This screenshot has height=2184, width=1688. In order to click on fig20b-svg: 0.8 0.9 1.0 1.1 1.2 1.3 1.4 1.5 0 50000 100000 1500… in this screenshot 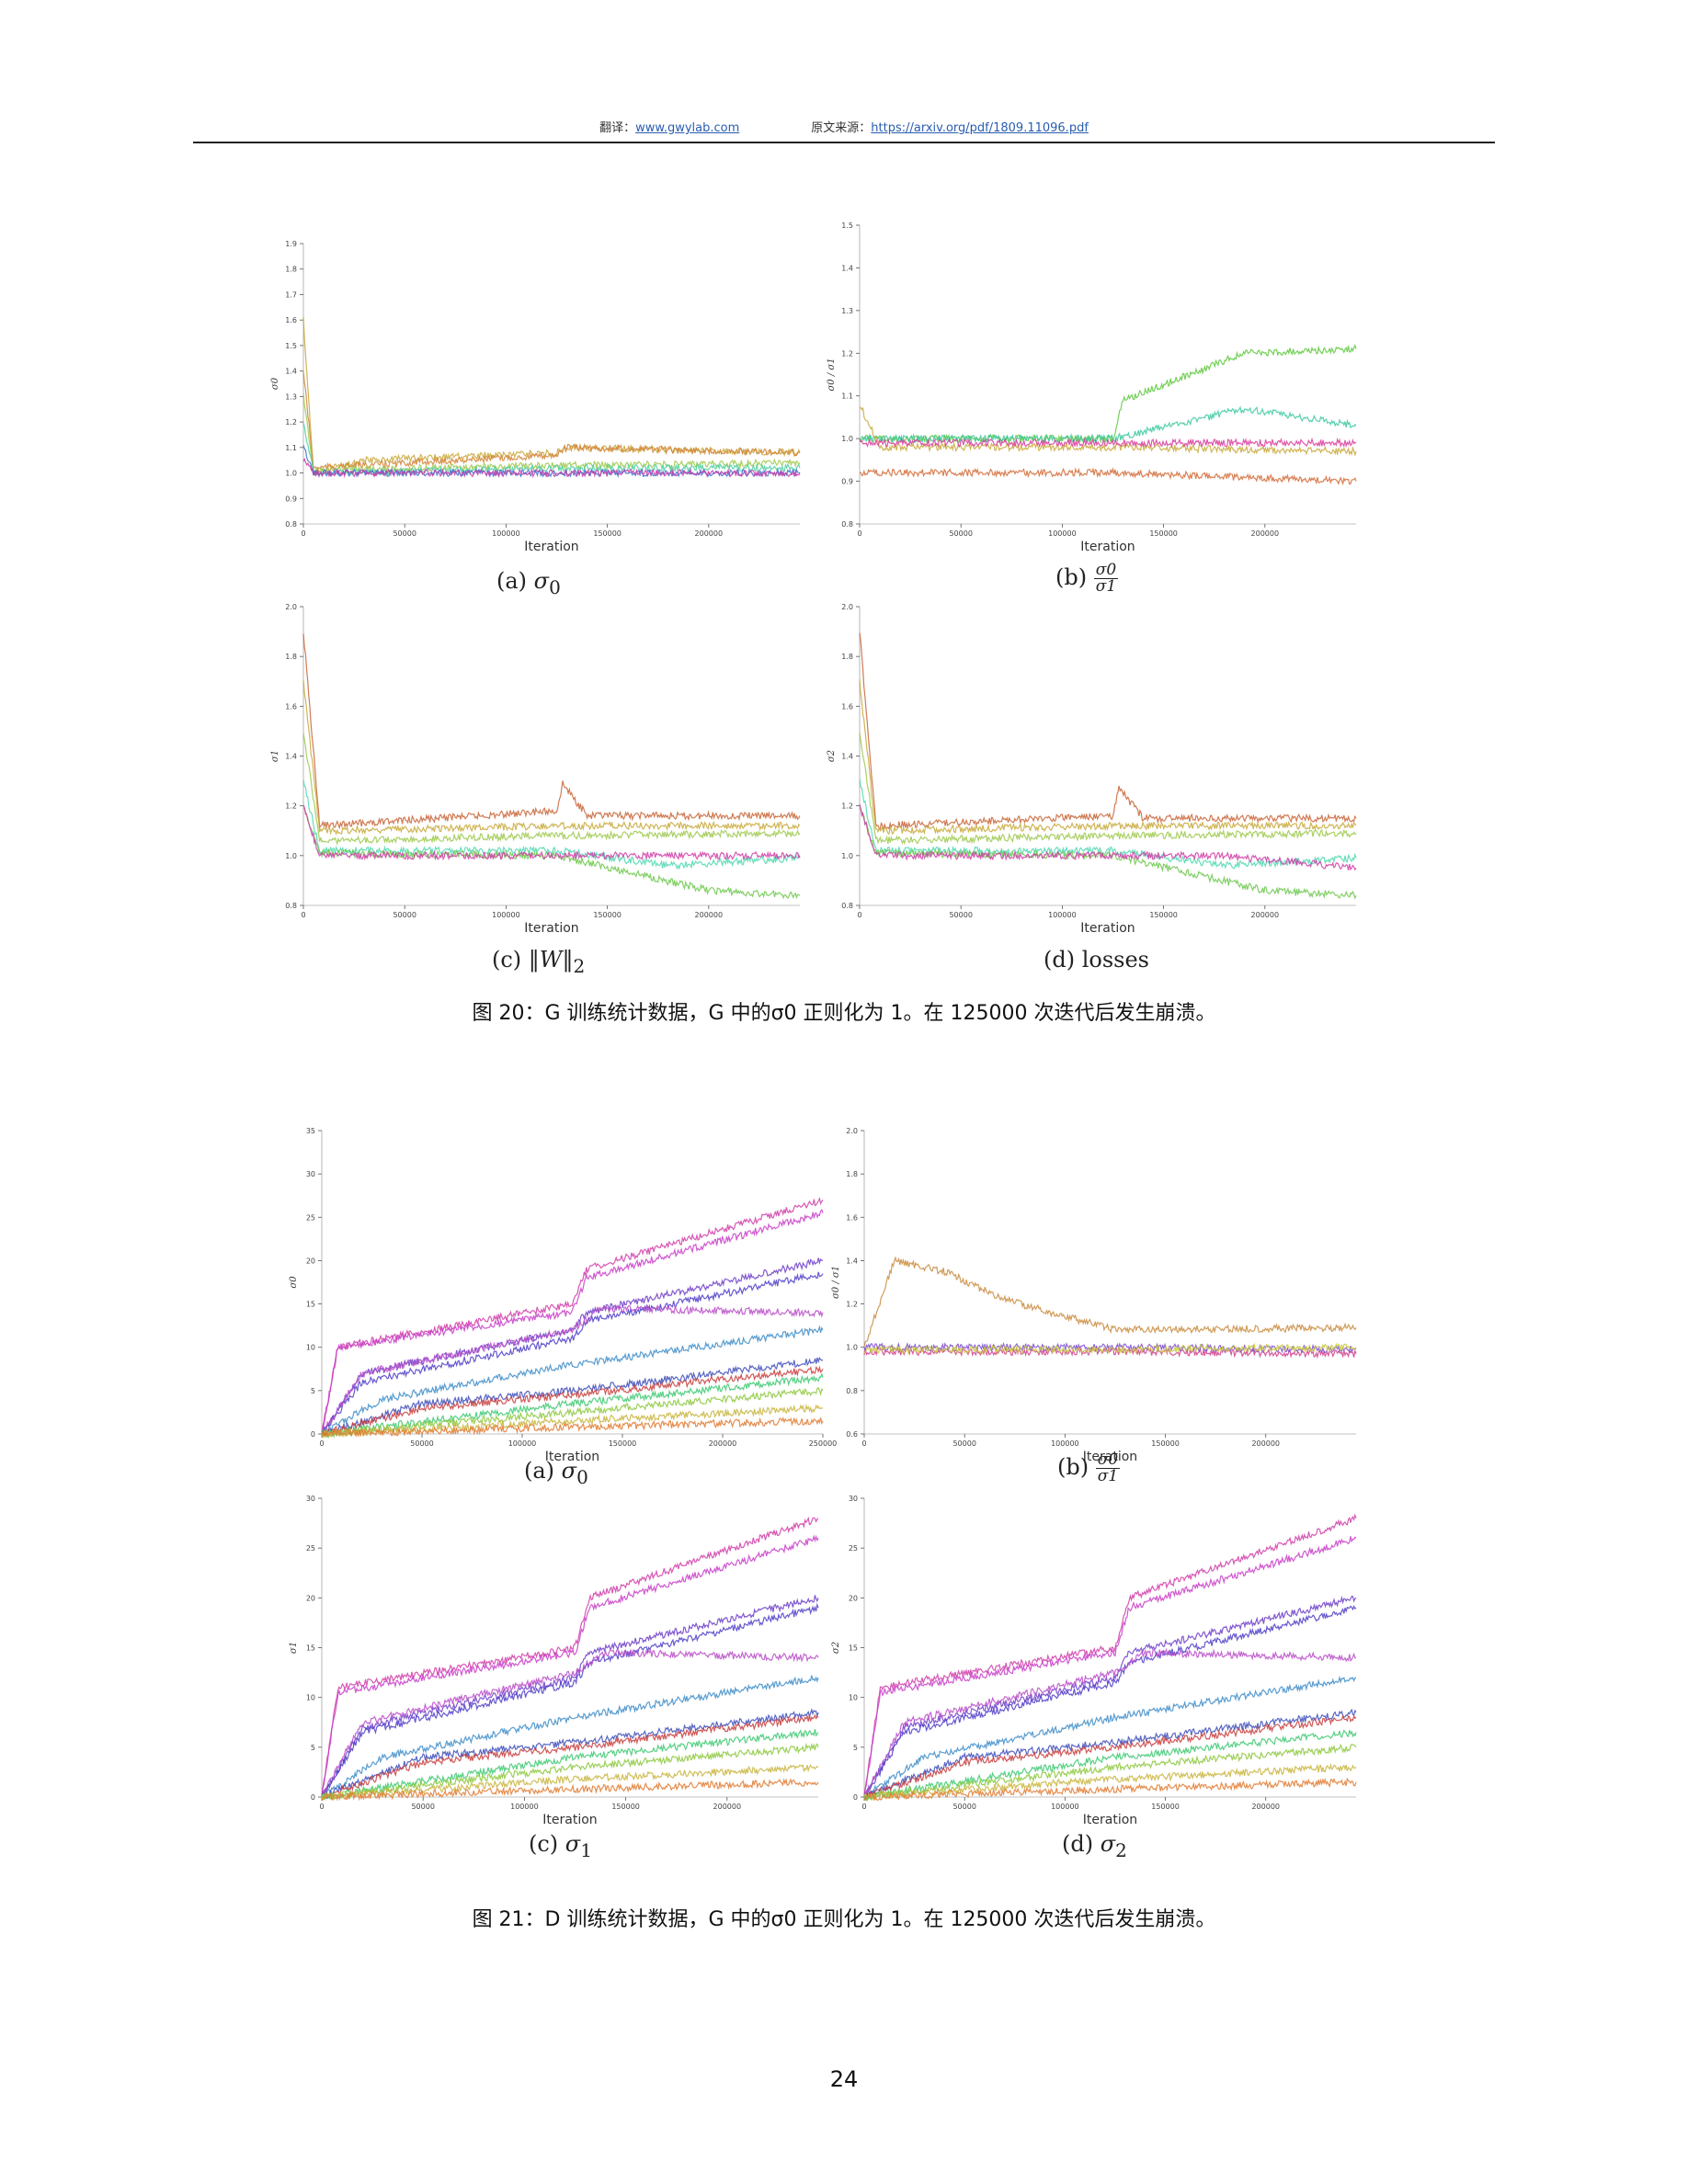, I will do `click(1092, 388)`.